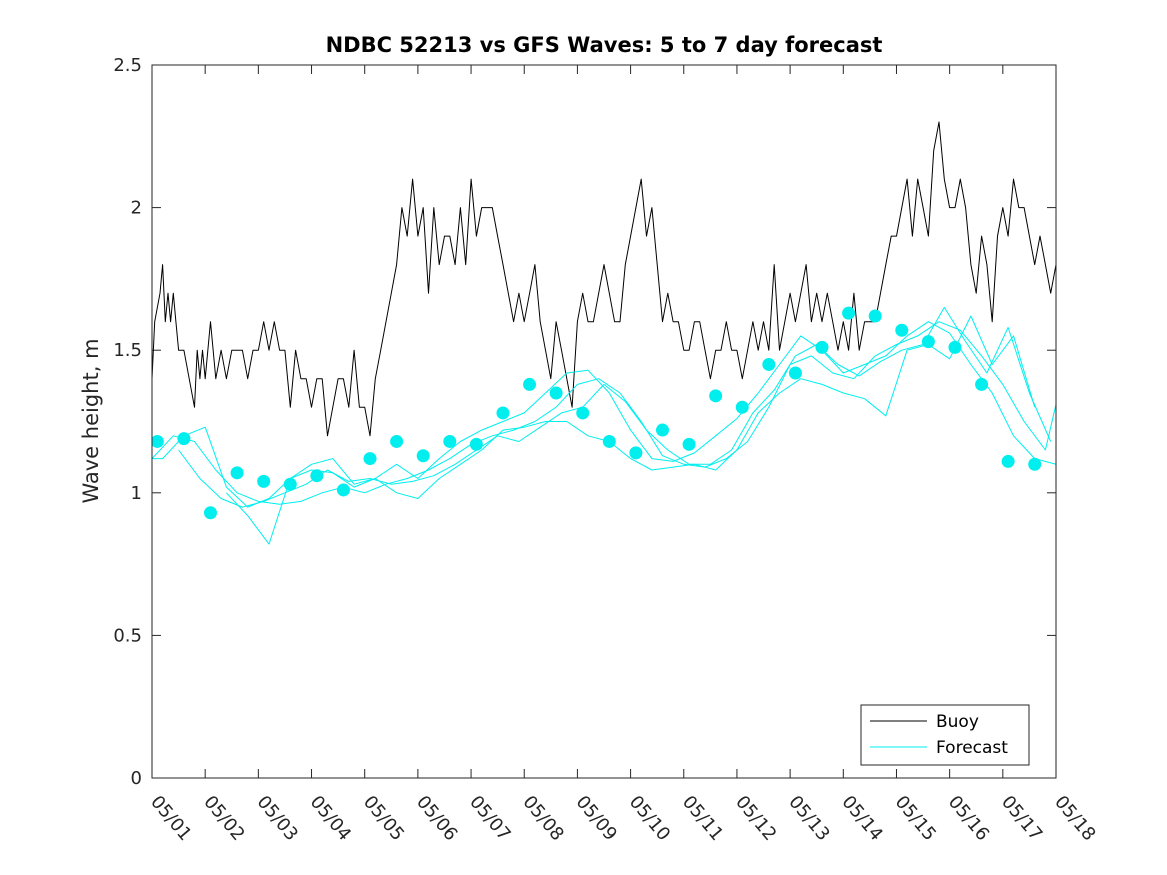  Describe the element at coordinates (649, 818) in the screenshot. I see `x-tick-label: 05/10` at that location.